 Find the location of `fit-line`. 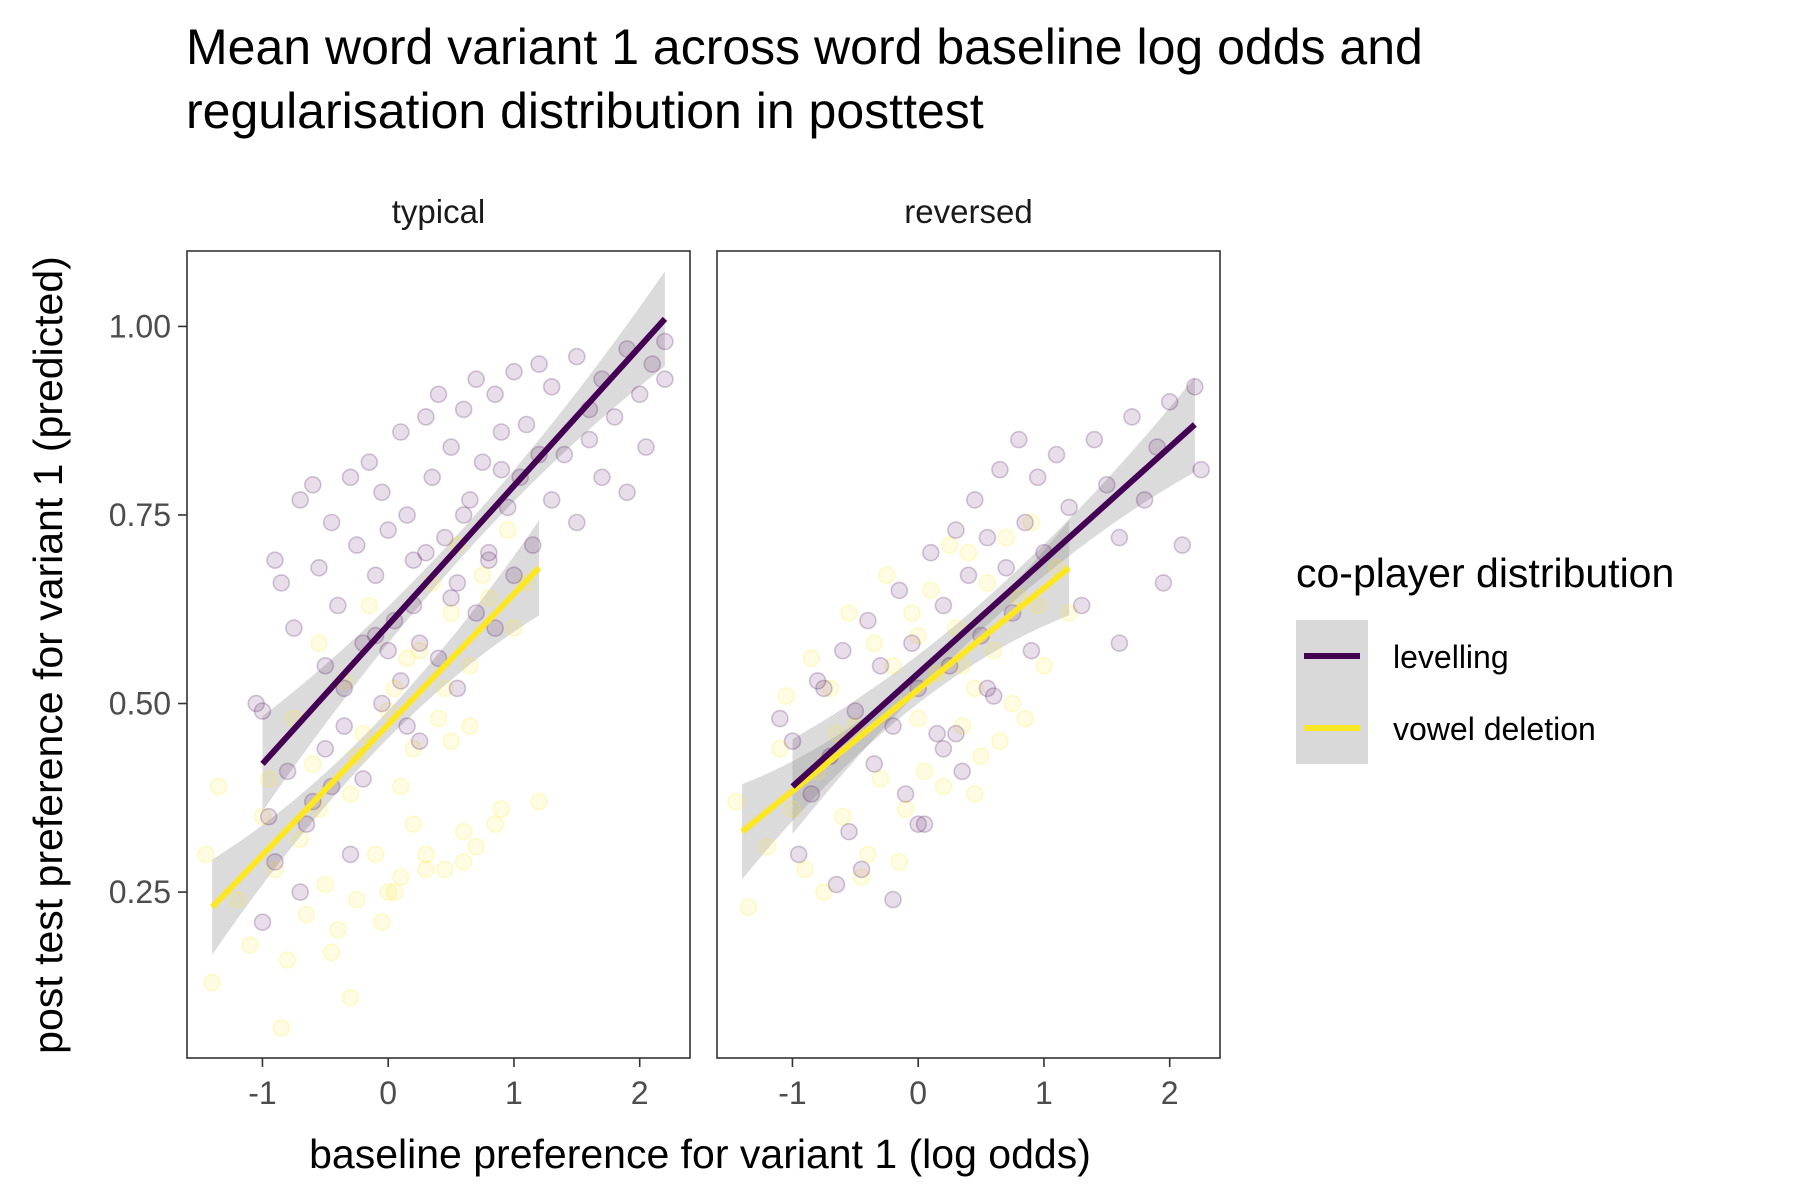

fit-line is located at coordinates (376, 737).